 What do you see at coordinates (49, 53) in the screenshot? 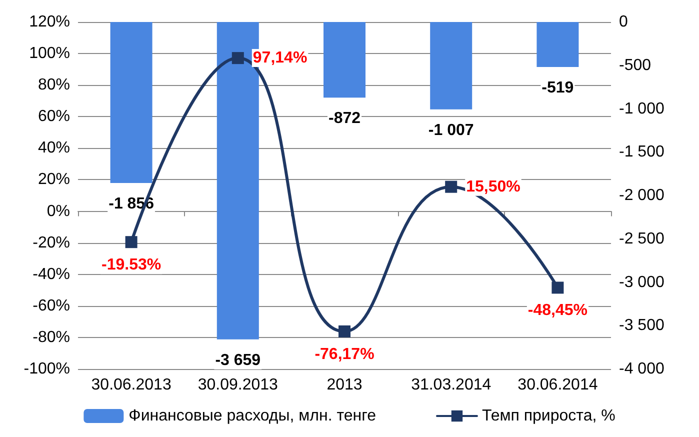
I see `y-tick-label: 100%` at bounding box center [49, 53].